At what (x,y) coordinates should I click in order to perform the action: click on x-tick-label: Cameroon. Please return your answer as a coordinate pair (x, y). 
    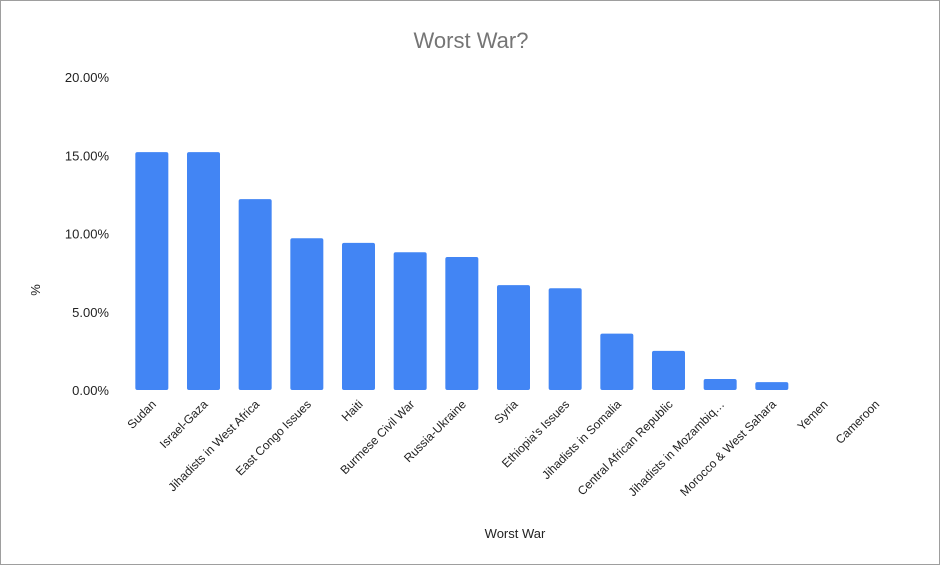
    Looking at the image, I should click on (858, 422).